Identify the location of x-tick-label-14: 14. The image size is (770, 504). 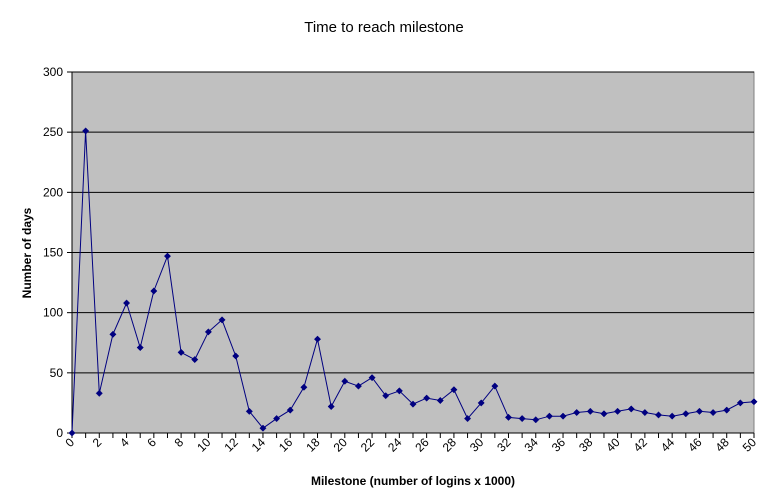
(259, 445).